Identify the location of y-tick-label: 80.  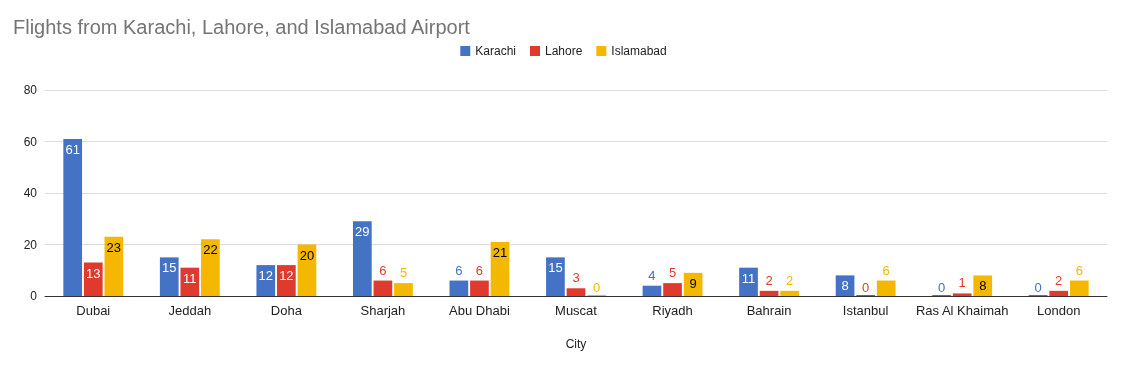
(30, 90).